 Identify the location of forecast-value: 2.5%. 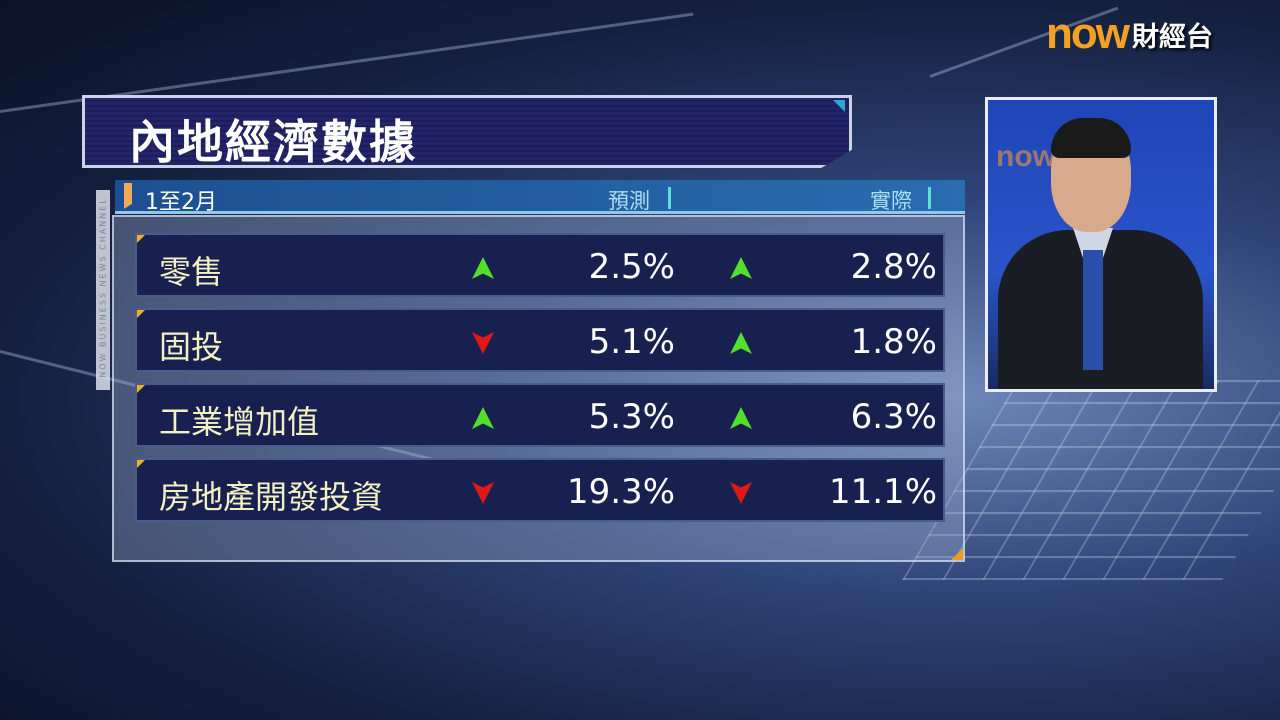
(631, 267).